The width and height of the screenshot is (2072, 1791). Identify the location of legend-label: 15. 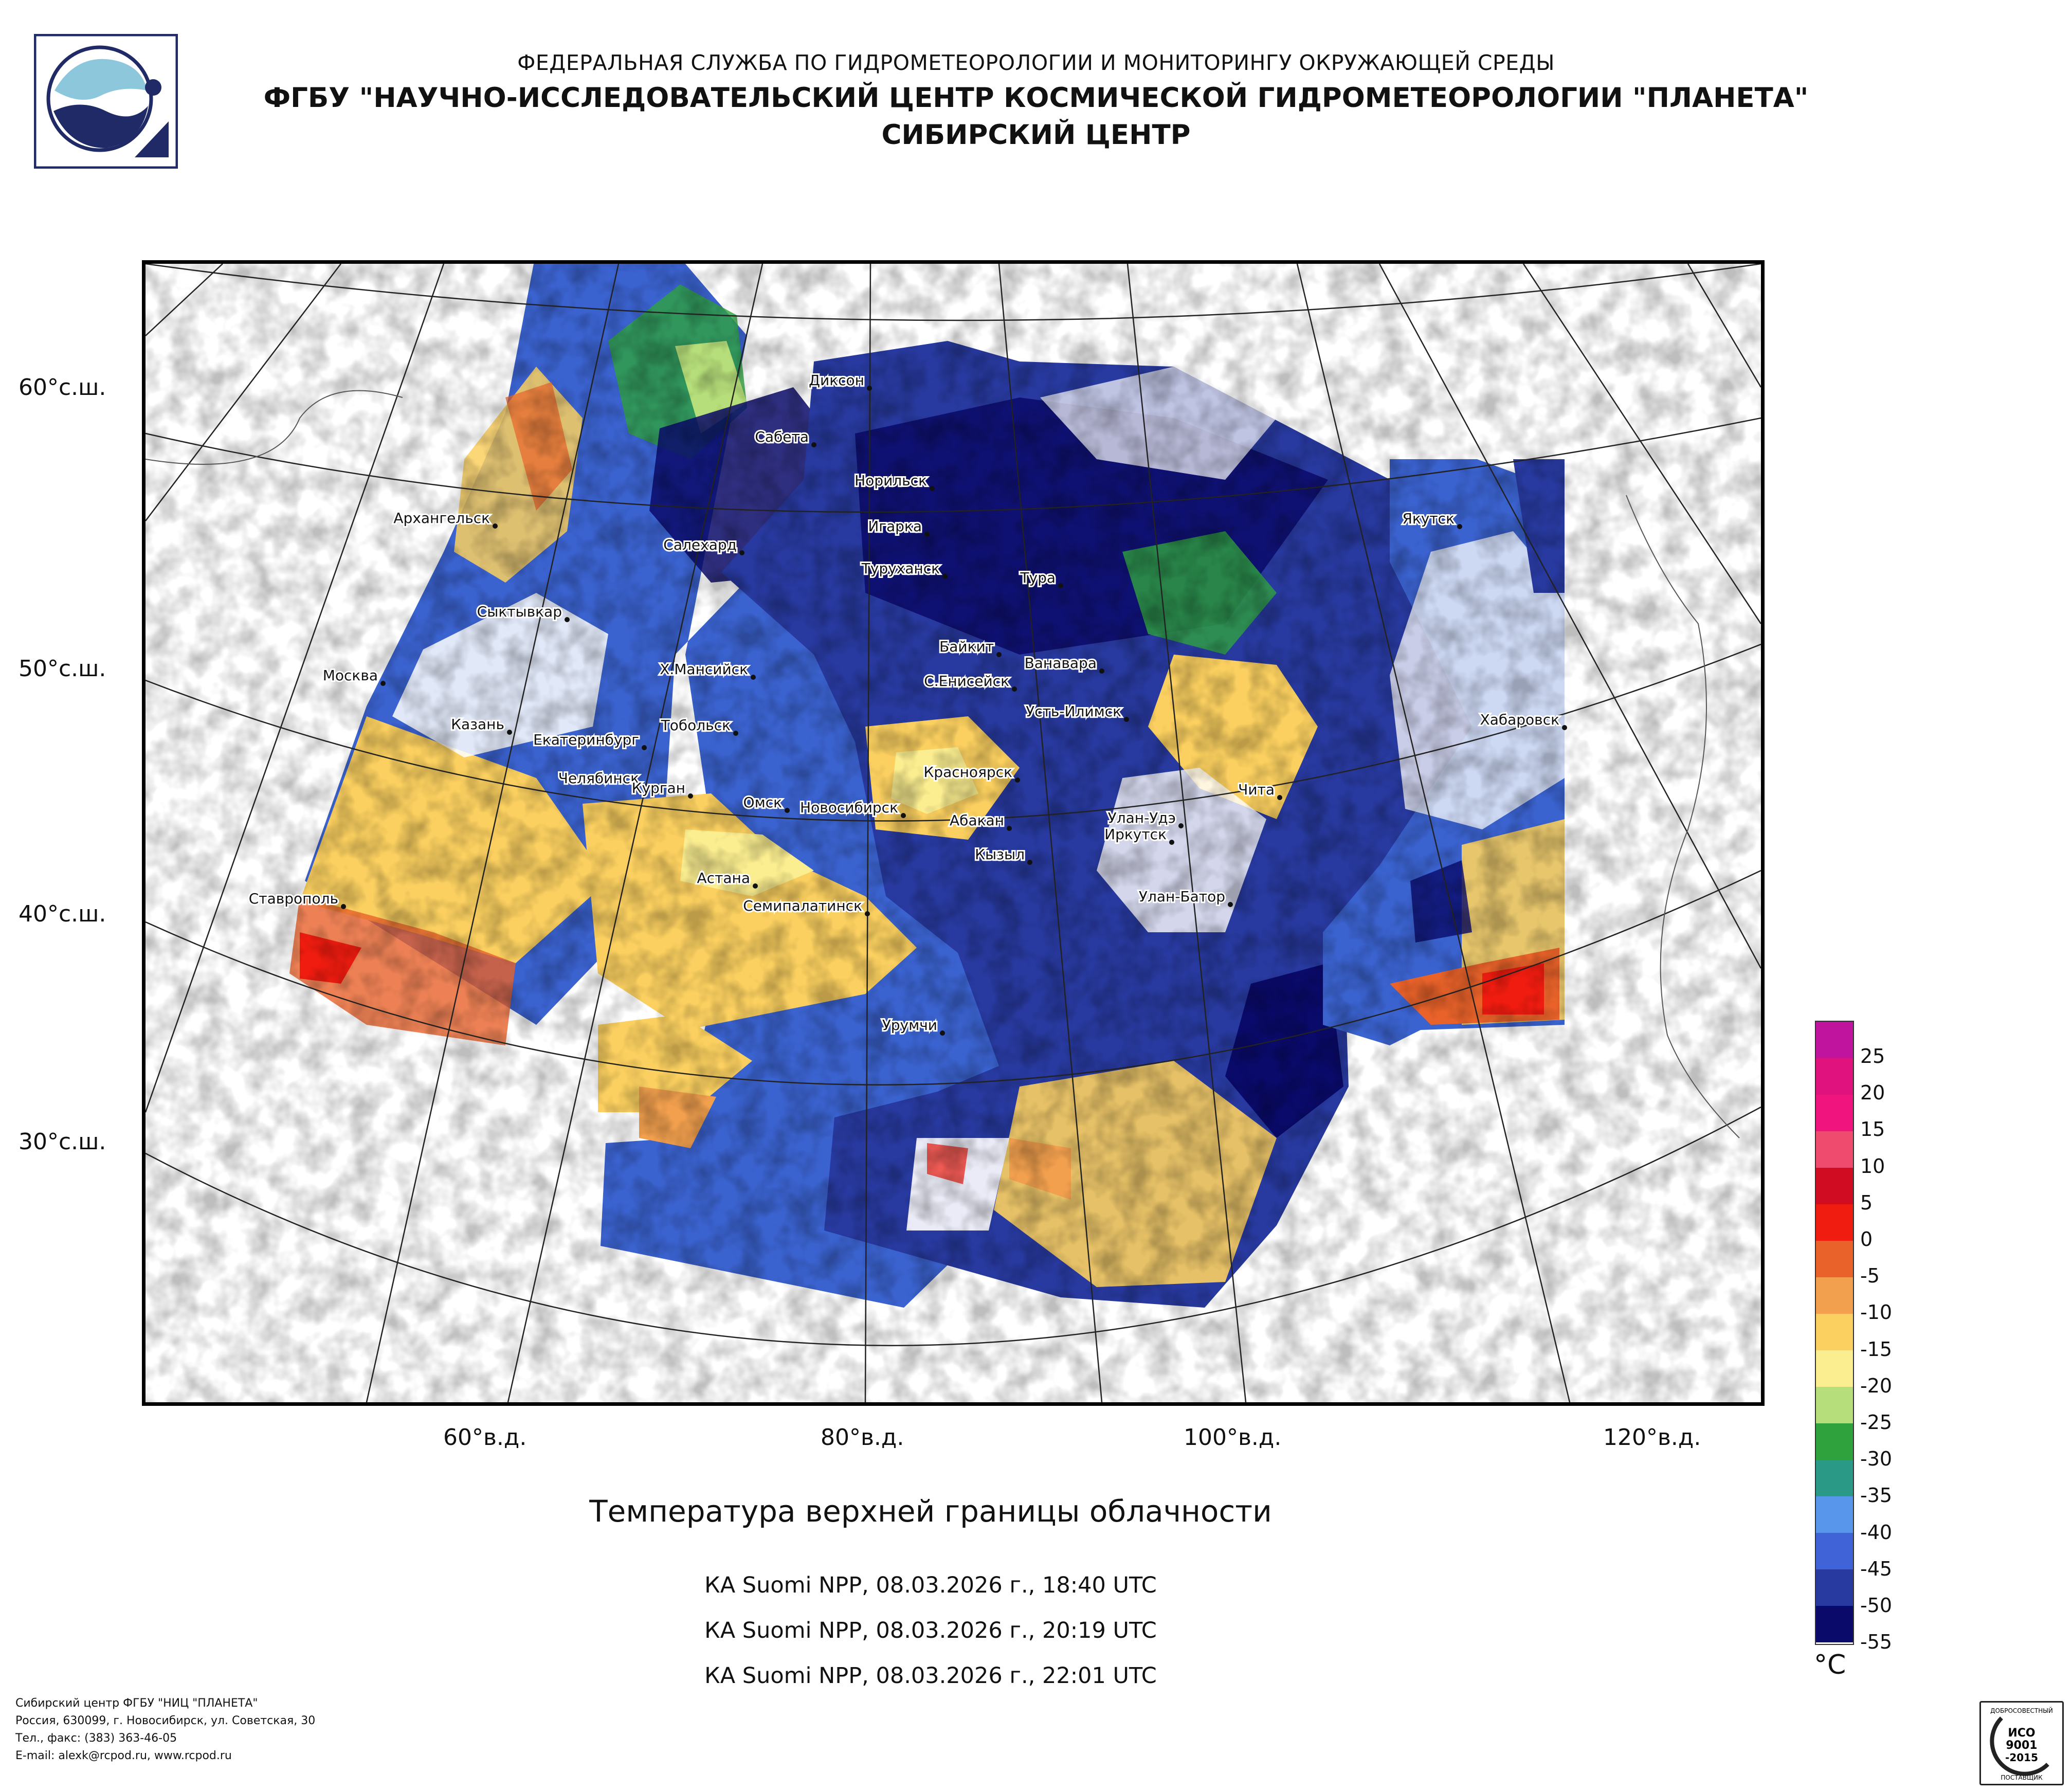
(1872, 1129).